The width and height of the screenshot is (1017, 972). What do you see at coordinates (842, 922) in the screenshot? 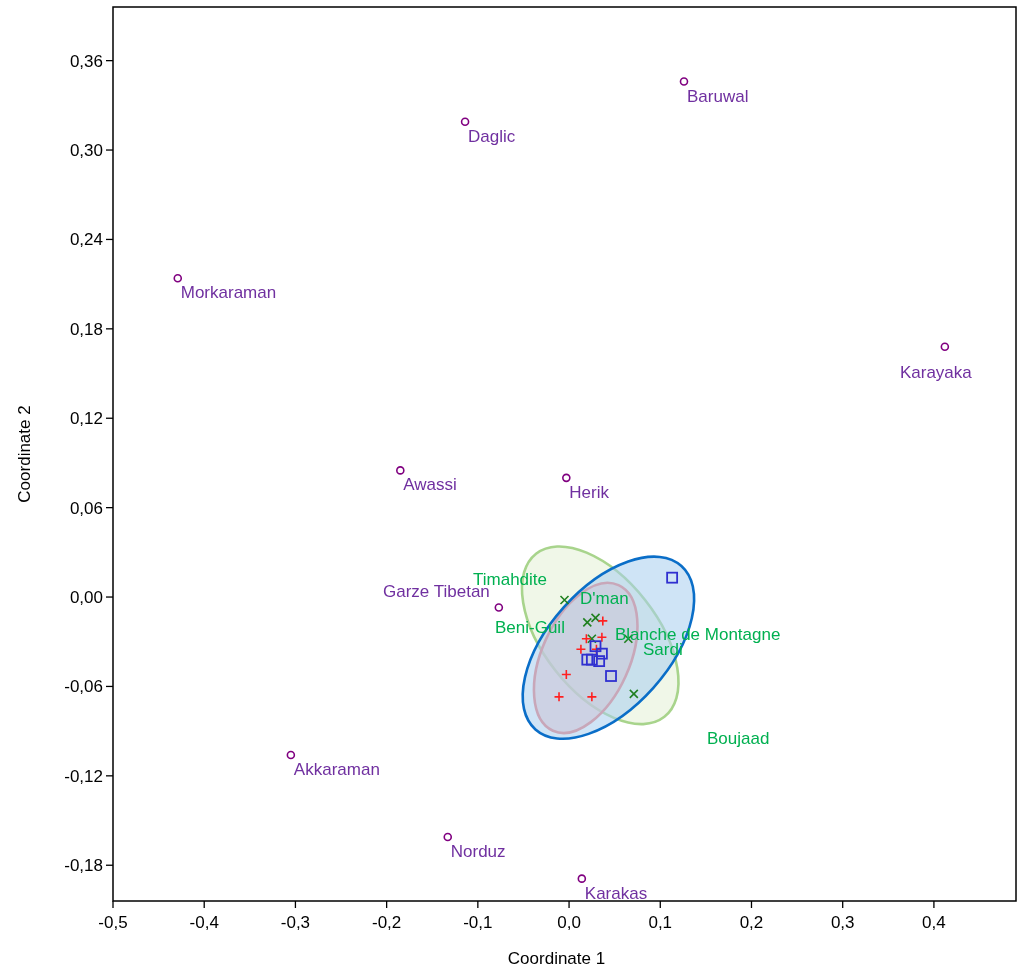
I see `x-tick-label: 0,3` at bounding box center [842, 922].